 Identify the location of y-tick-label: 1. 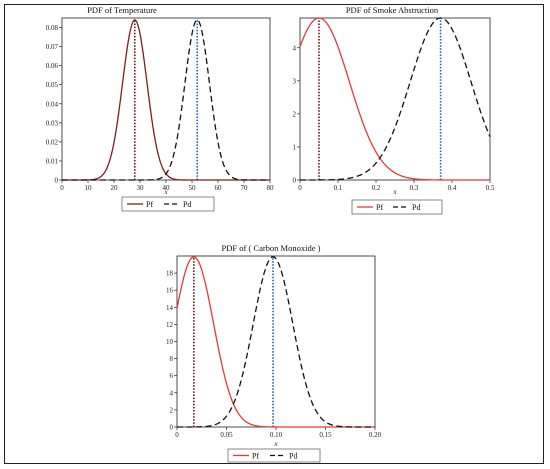
(295, 147).